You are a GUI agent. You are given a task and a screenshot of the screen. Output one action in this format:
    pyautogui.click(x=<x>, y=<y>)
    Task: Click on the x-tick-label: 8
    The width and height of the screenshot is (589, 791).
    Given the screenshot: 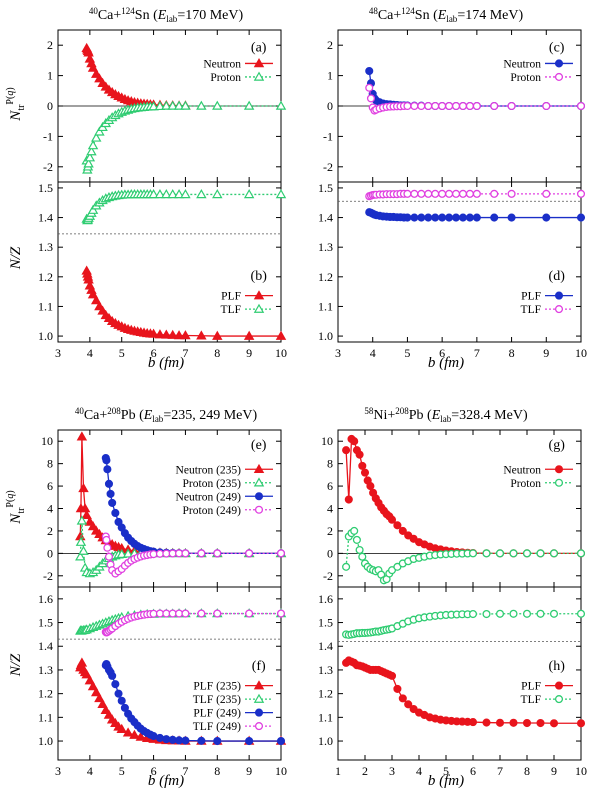 What is the action you would take?
    pyautogui.click(x=512, y=353)
    